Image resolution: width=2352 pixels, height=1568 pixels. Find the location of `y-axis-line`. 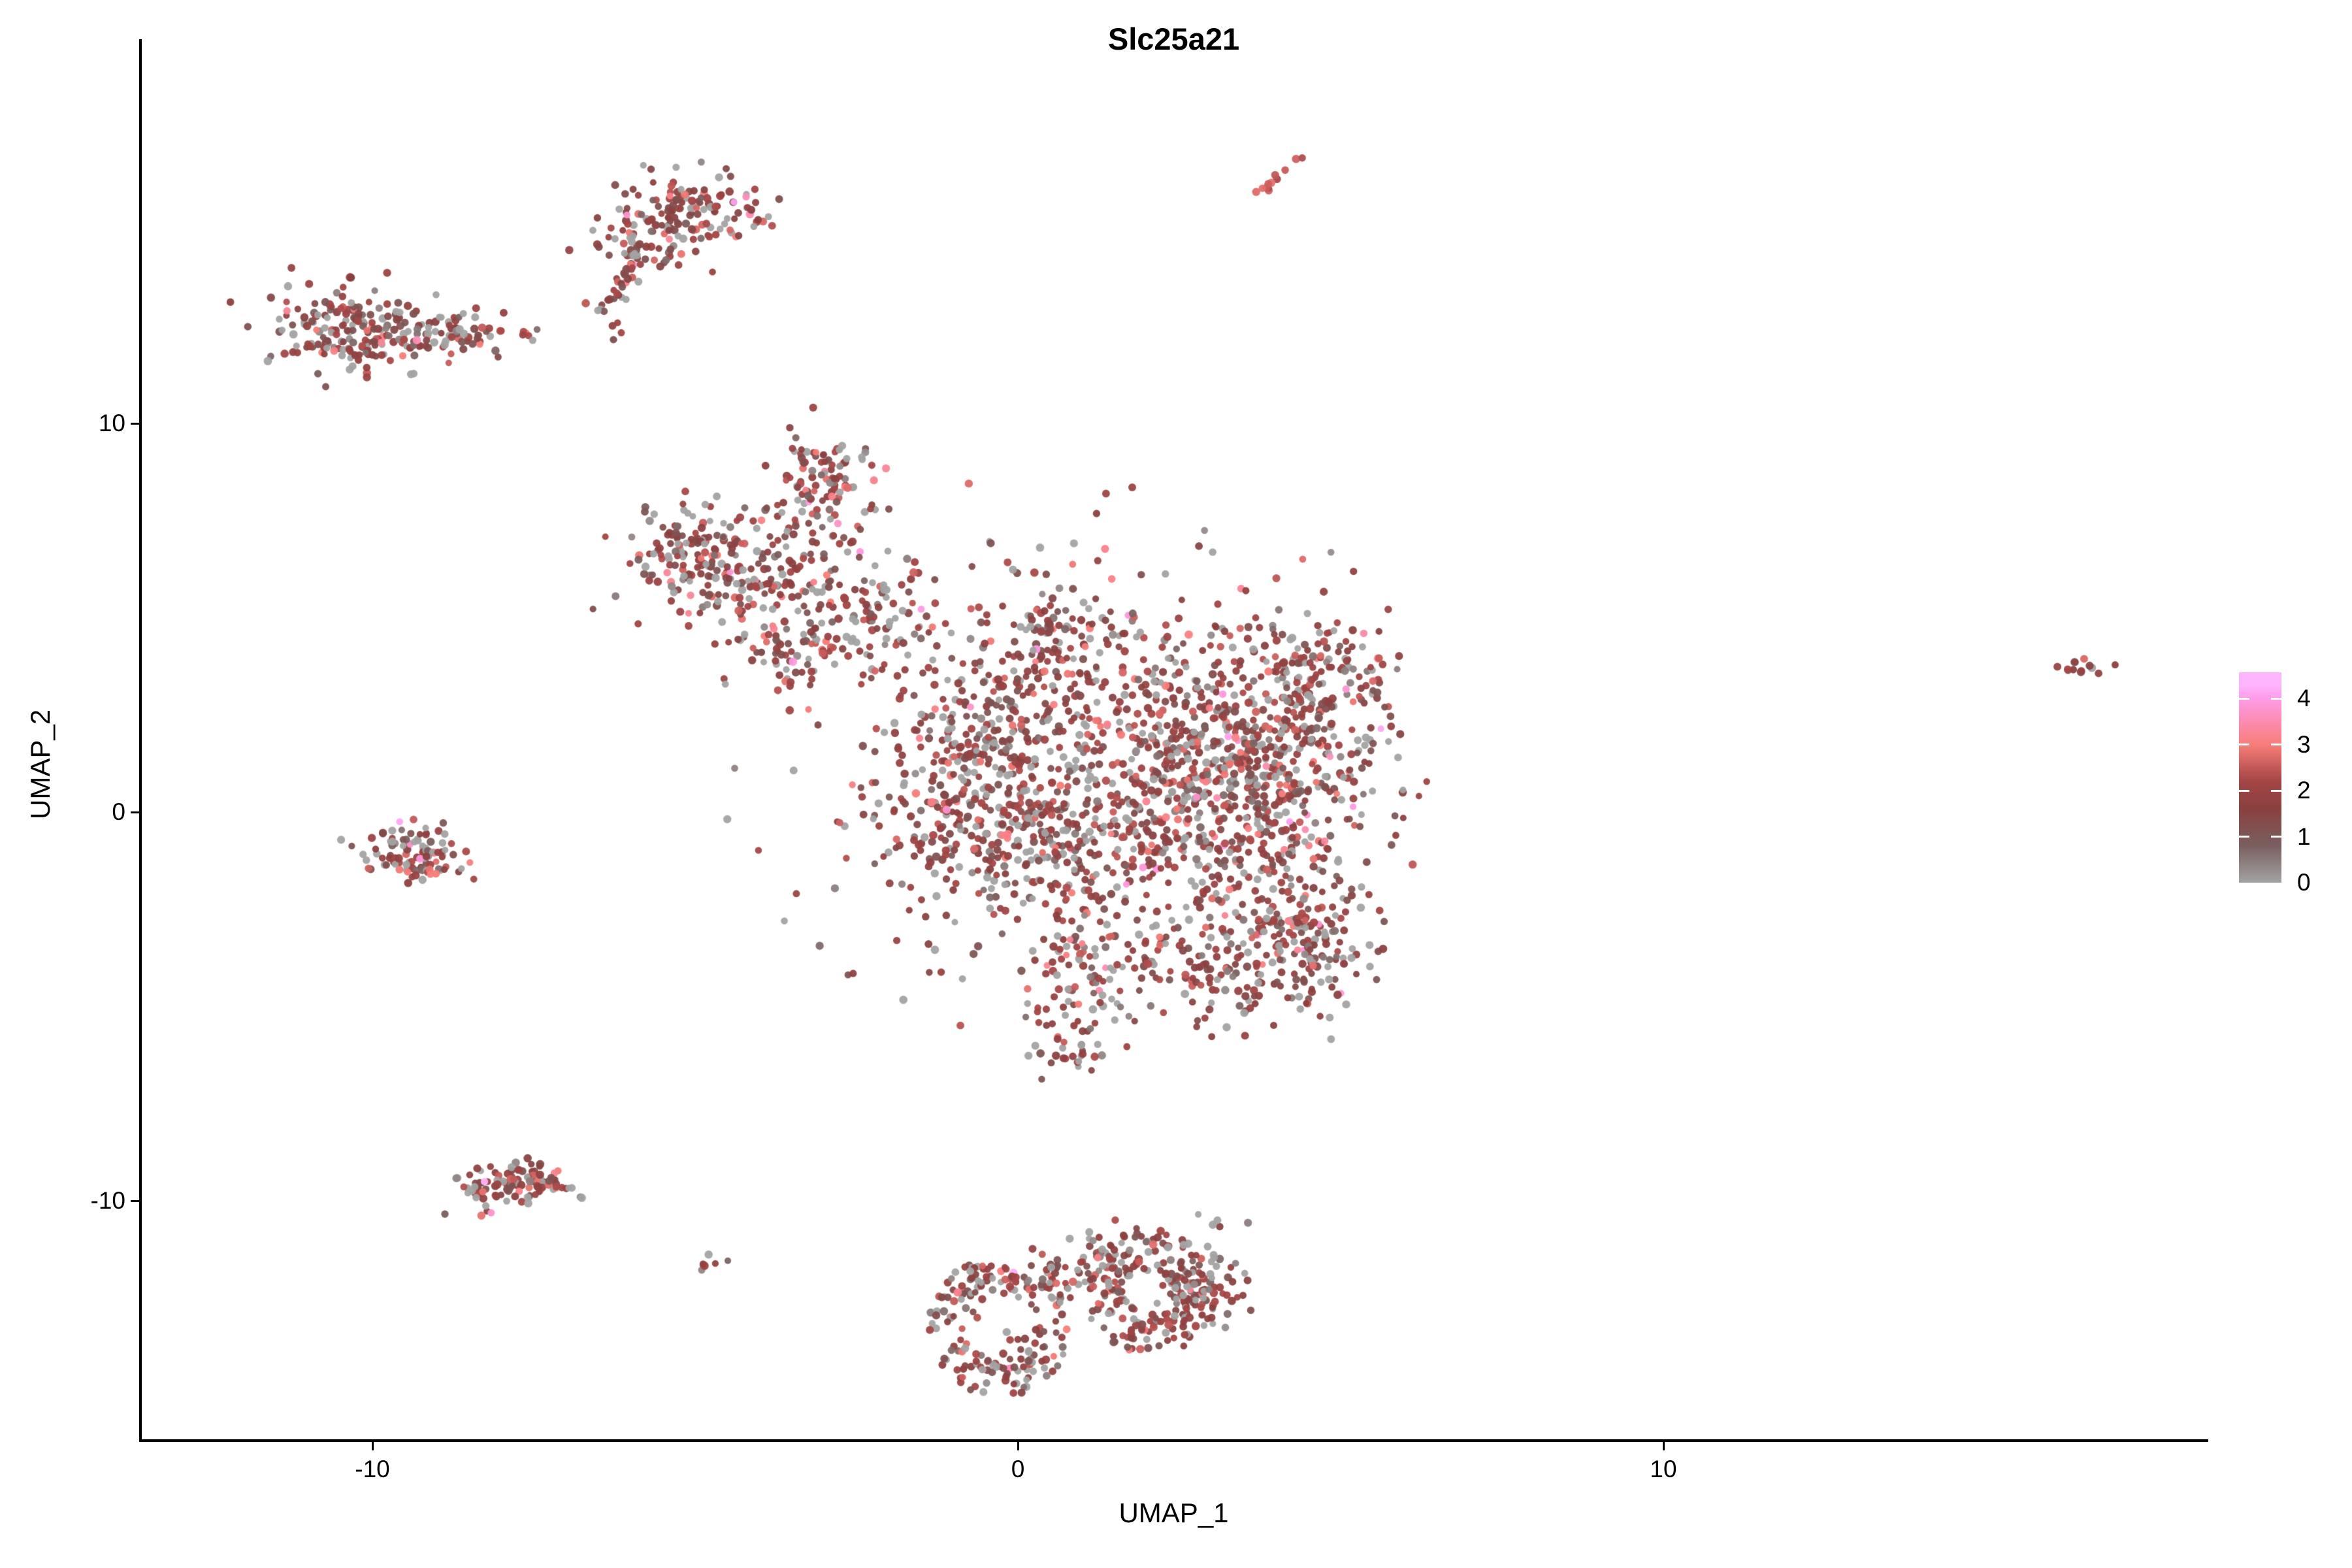

y-axis-line is located at coordinates (140, 740).